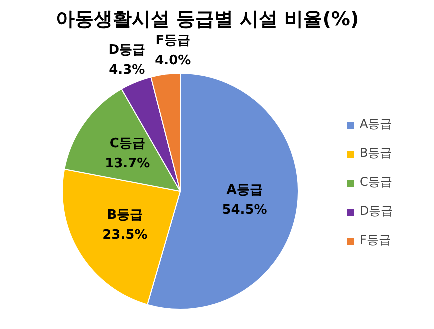  What do you see at coordinates (377, 211) in the screenshot?
I see `legend-label: D등급` at bounding box center [377, 211].